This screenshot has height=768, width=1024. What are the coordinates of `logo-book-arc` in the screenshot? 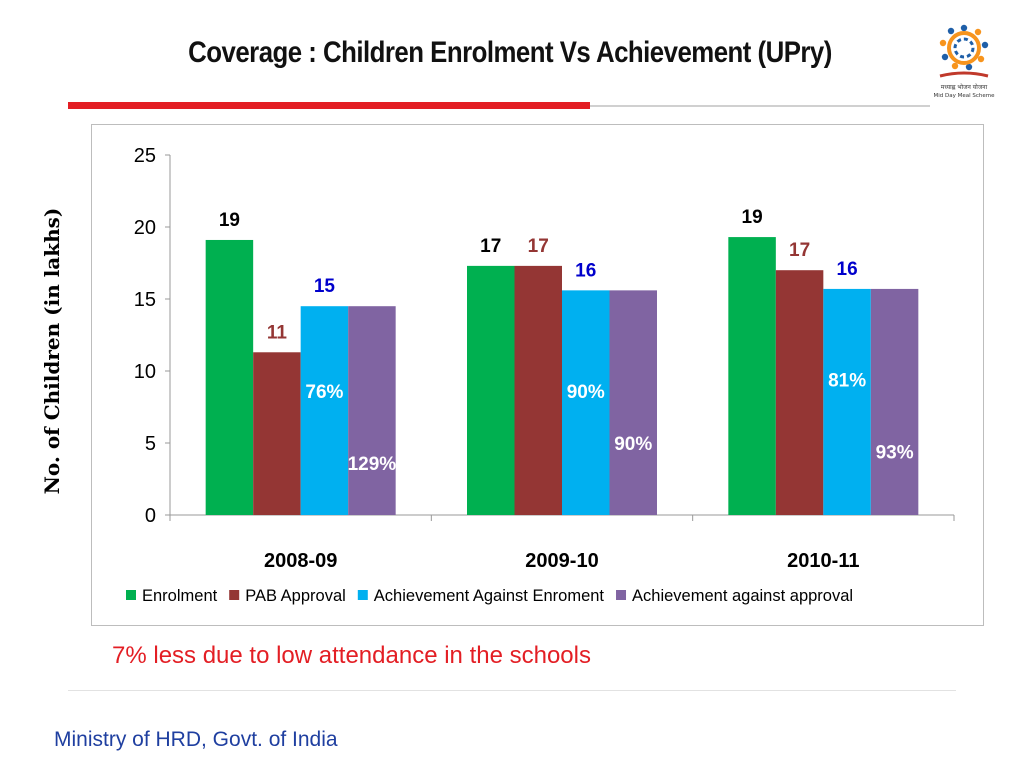 It's located at (964, 74).